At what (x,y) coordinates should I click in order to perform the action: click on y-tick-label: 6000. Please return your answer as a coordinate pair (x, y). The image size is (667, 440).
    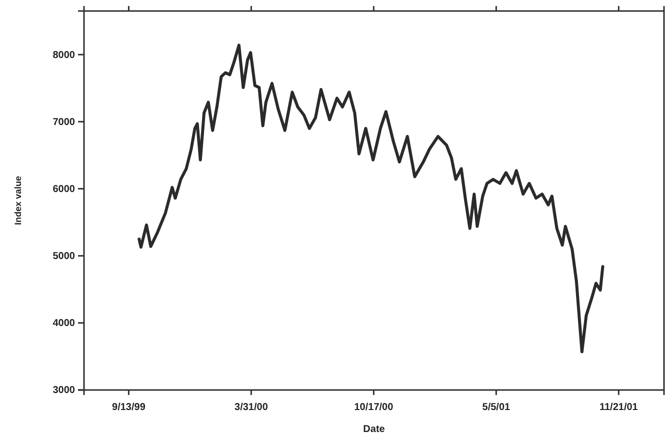
    Looking at the image, I should click on (64, 189).